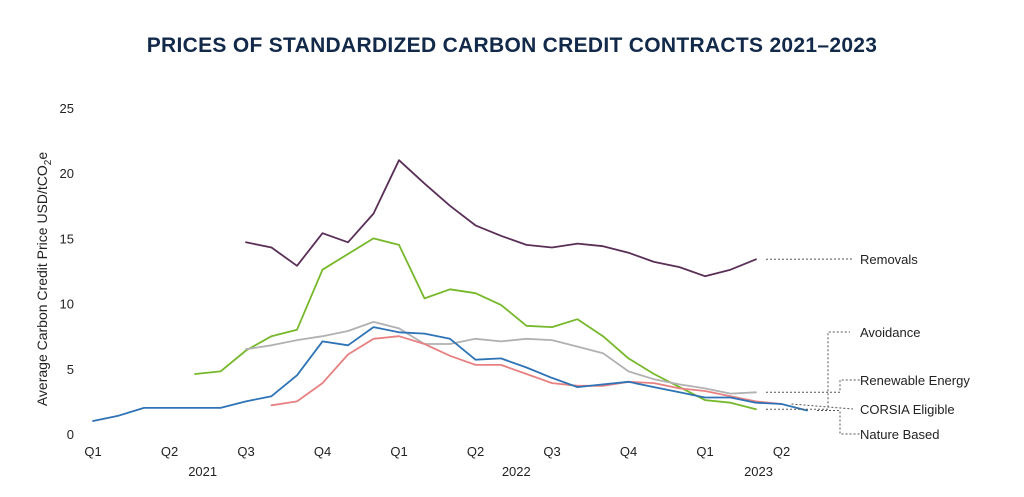 This screenshot has width=1024, height=497. Describe the element at coordinates (907, 409) in the screenshot. I see `legend-label: CORSIA Eligible` at that location.